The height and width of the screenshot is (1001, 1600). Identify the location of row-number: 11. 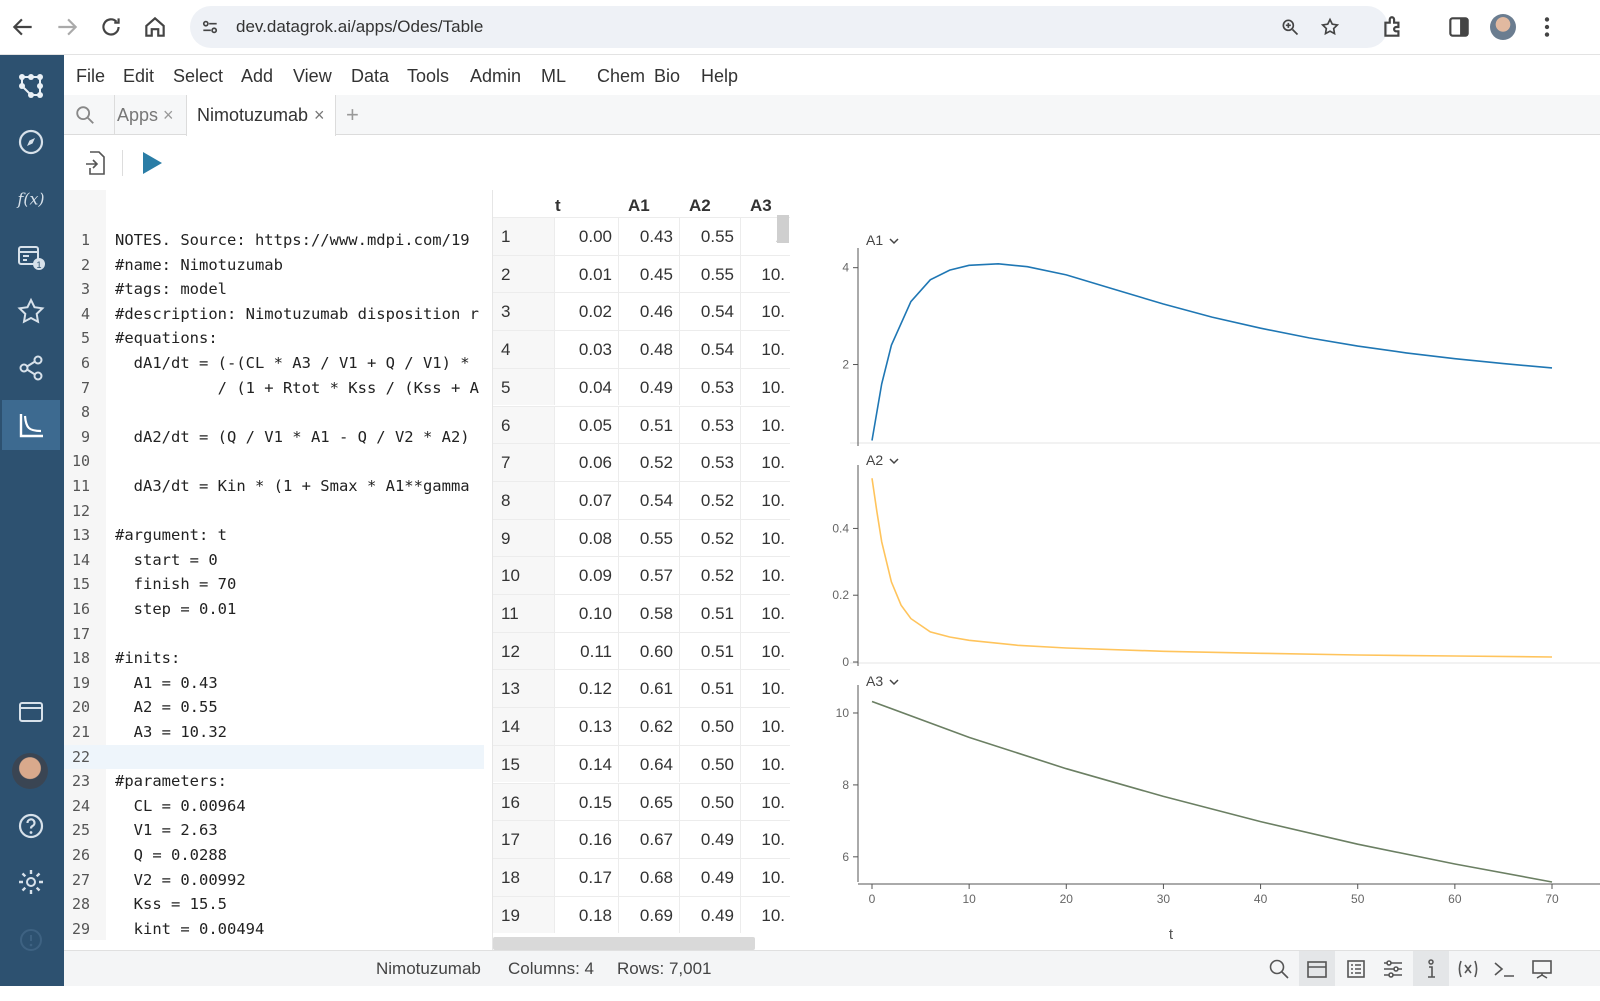
(523, 613).